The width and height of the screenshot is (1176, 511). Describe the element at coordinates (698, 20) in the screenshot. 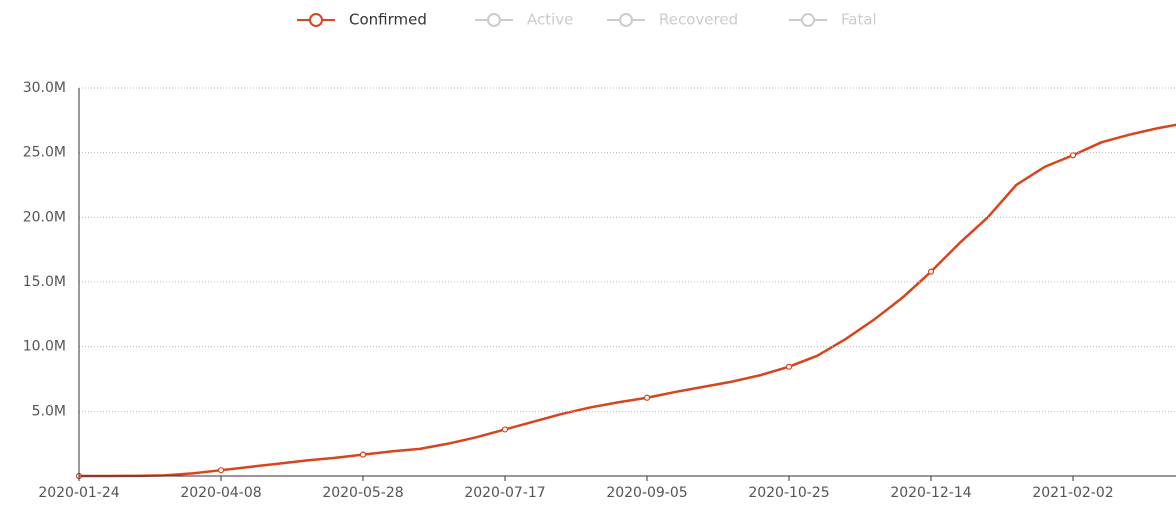

I see `legend-label: Recovered` at that location.